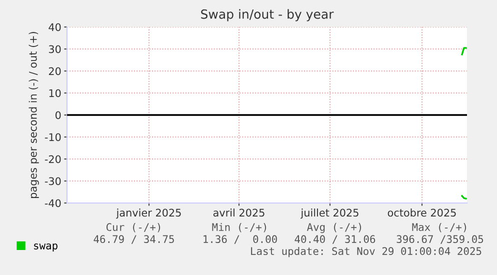 The width and height of the screenshot is (497, 275). I want to click on chart-title: Swap in/out - by year, so click(267, 15).